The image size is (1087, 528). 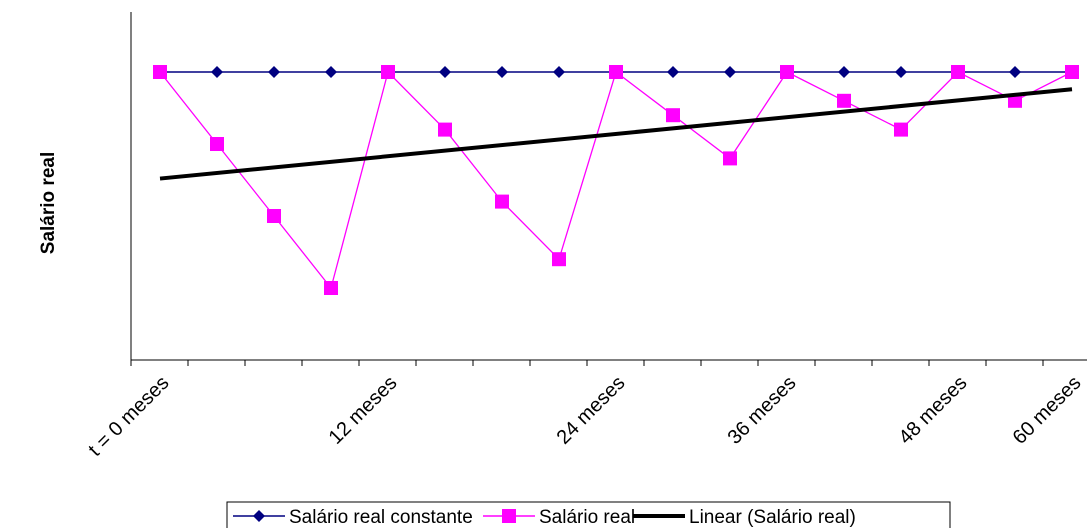 What do you see at coordinates (762, 410) in the screenshot?
I see `x-tick-label: 36 meses` at bounding box center [762, 410].